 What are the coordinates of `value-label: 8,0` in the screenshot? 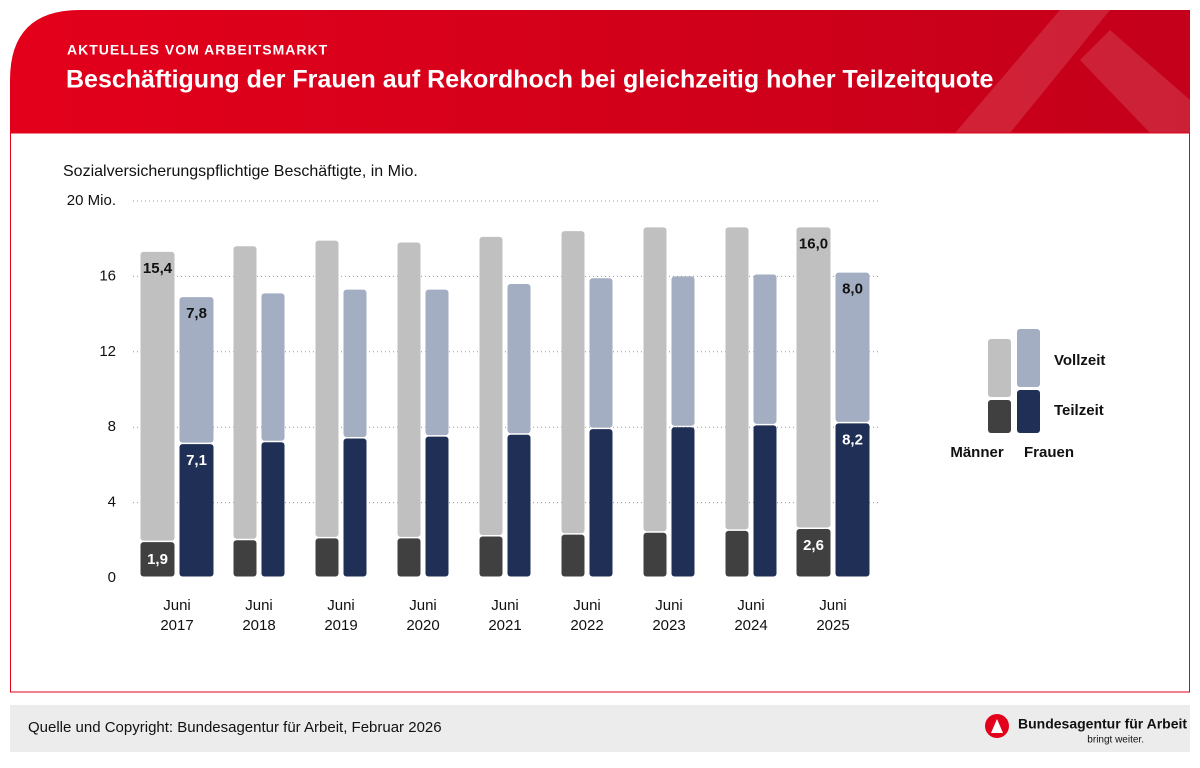 It's located at (852, 289).